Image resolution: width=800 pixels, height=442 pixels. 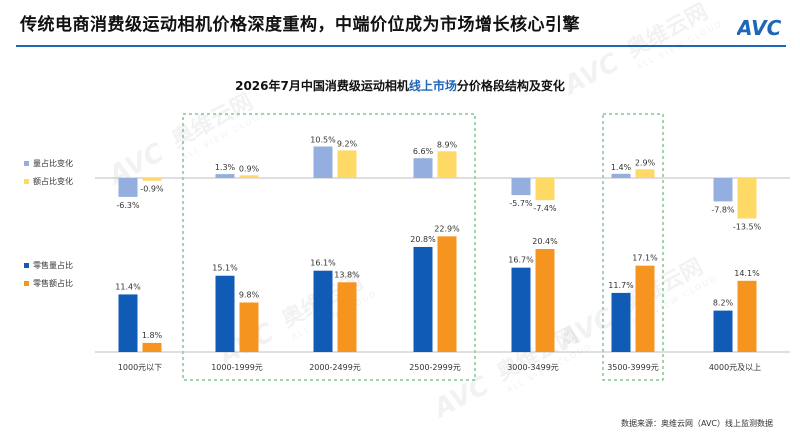 I want to click on share-bar-label: 11.4%, so click(x=128, y=286).